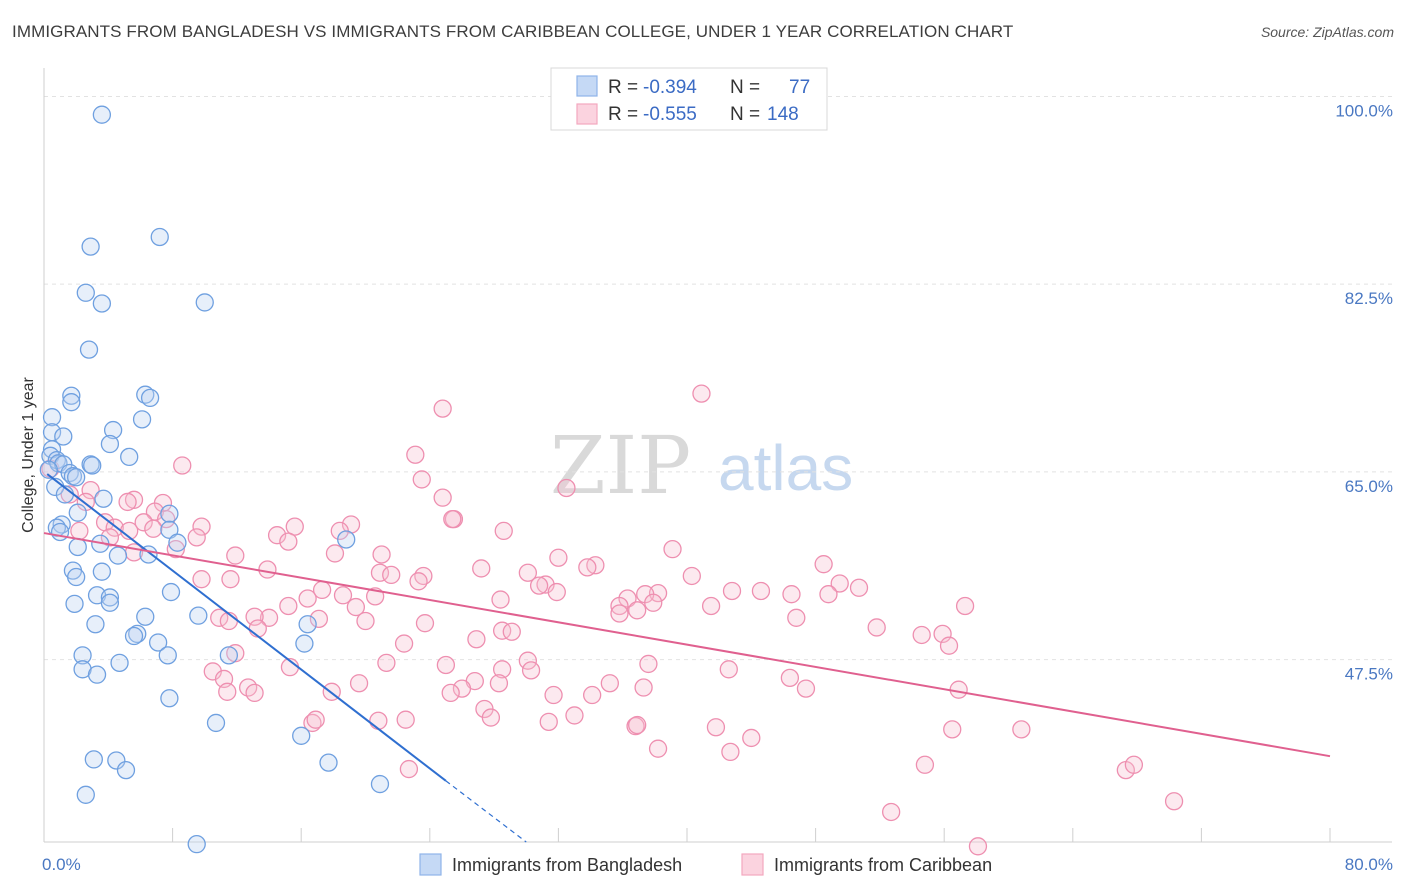 The image size is (1406, 892). What do you see at coordinates (1369, 674) in the screenshot?
I see `y-tick-label-3: 47.5%` at bounding box center [1369, 674].